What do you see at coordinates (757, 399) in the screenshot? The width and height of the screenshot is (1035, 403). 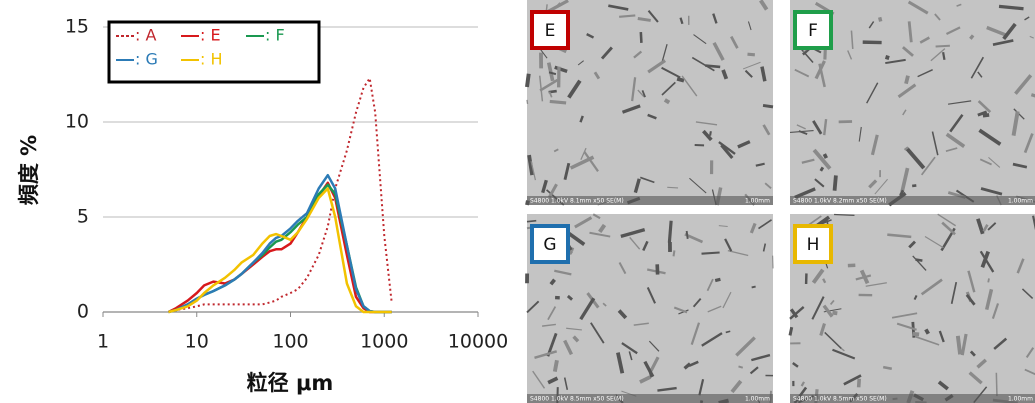 I see `sem-scale: 1.00mm` at bounding box center [757, 399].